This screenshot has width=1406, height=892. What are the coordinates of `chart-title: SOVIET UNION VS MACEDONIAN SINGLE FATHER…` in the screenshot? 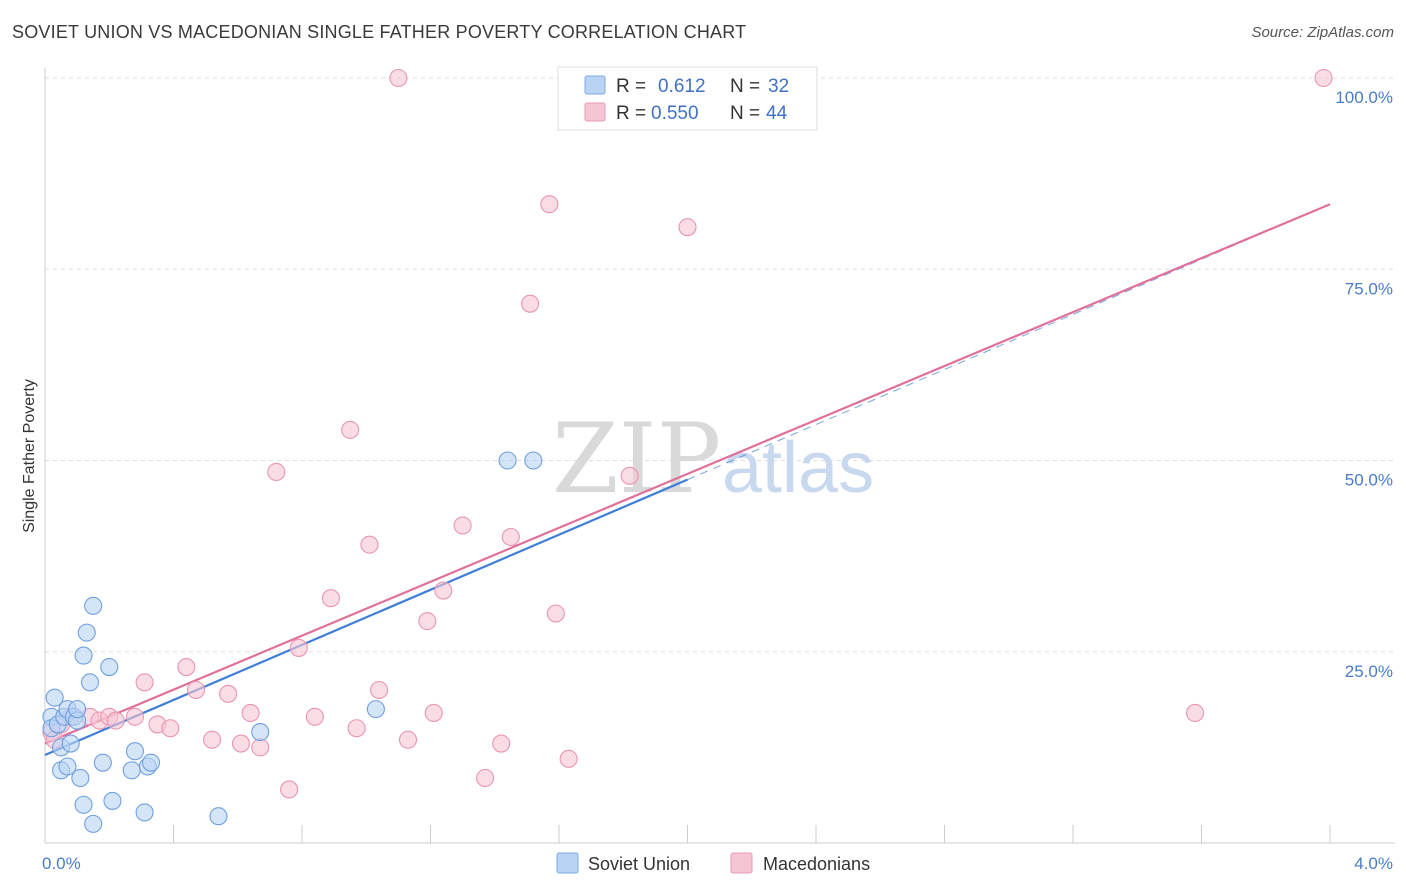 It's located at (379, 32).